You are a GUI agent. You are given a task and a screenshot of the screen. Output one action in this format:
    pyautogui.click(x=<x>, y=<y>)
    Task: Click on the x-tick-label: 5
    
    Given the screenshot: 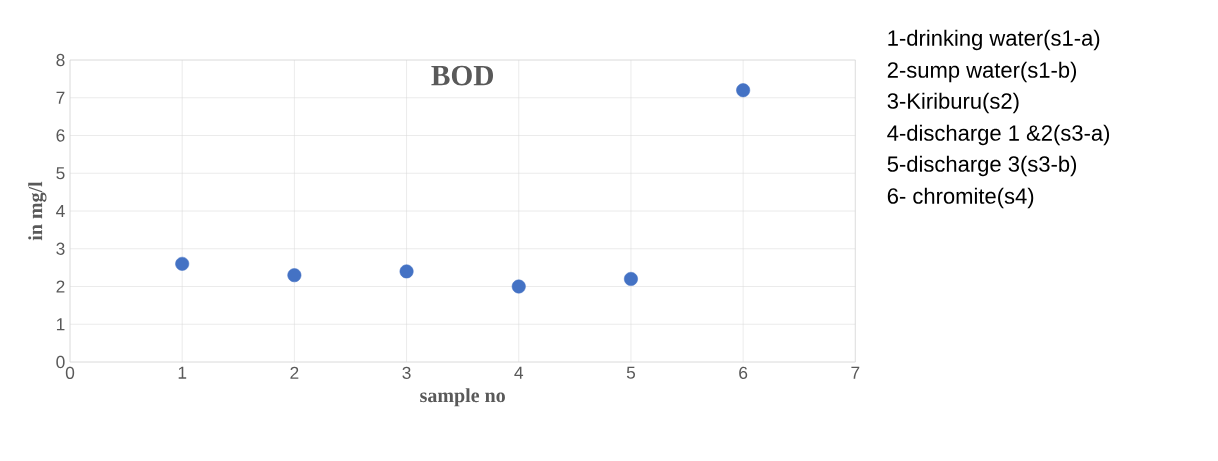 What is the action you would take?
    pyautogui.click(x=631, y=372)
    